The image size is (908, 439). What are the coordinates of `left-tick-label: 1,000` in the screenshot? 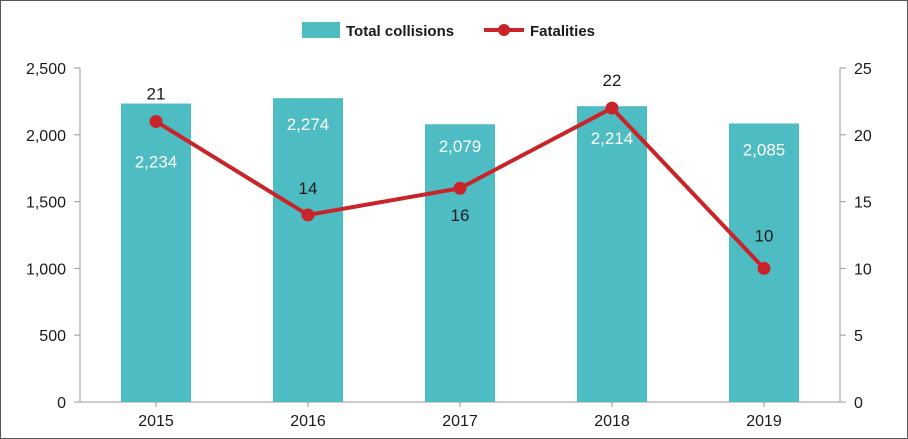 It's located at (46, 269).